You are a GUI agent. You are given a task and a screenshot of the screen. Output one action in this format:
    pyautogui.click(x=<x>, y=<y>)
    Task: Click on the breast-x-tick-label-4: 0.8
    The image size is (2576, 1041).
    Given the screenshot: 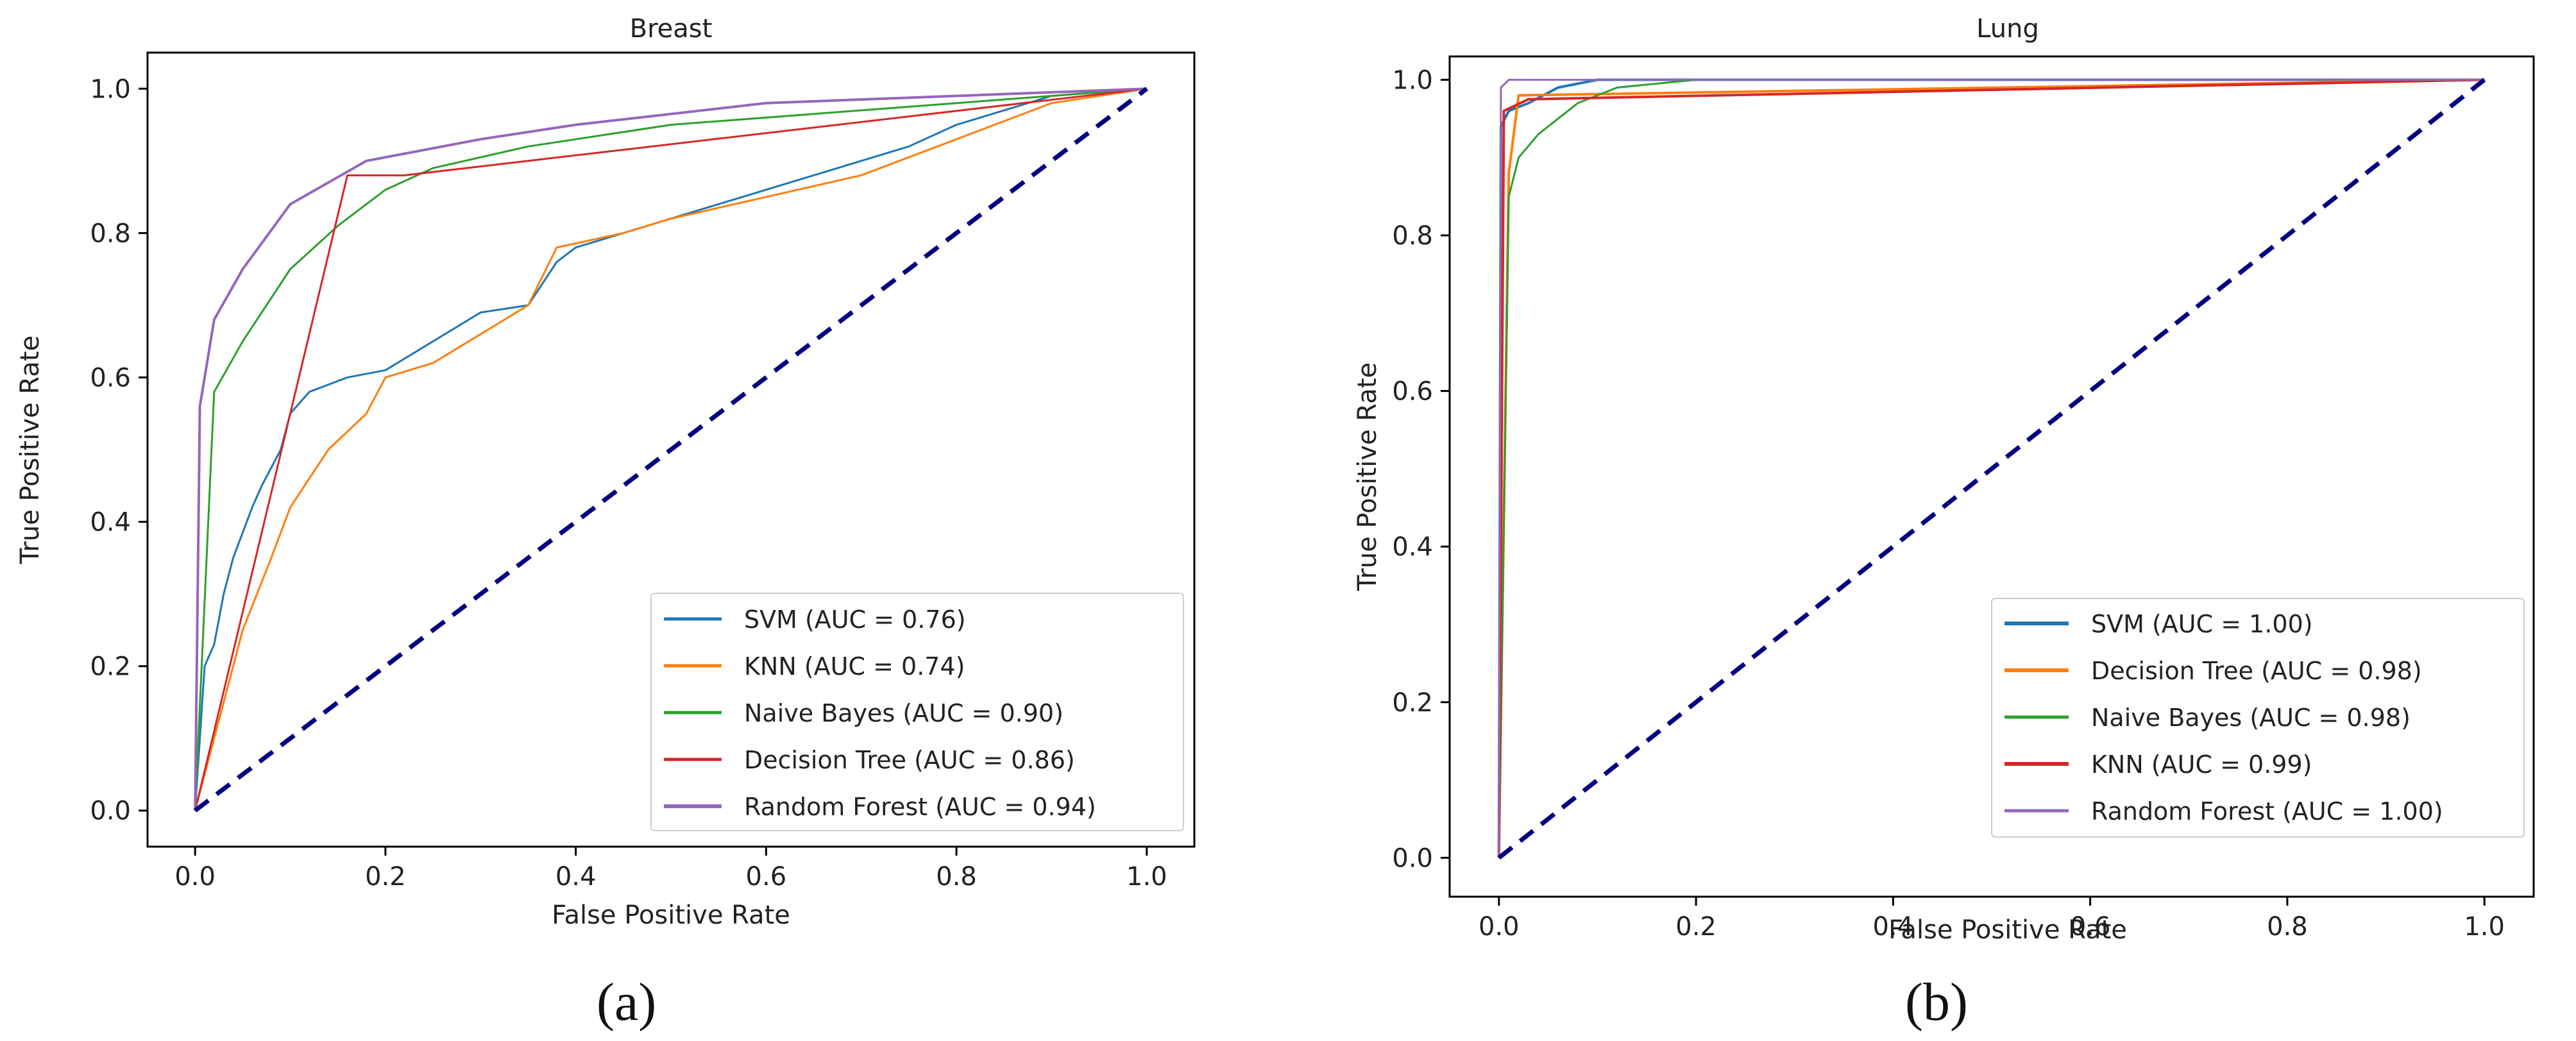 What is the action you would take?
    pyautogui.click(x=956, y=877)
    